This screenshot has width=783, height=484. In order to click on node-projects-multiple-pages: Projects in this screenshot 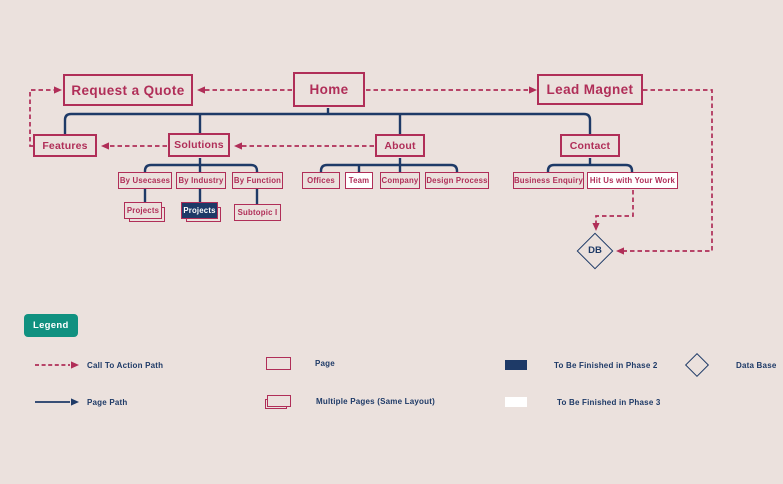, I will do `click(144, 212)`.